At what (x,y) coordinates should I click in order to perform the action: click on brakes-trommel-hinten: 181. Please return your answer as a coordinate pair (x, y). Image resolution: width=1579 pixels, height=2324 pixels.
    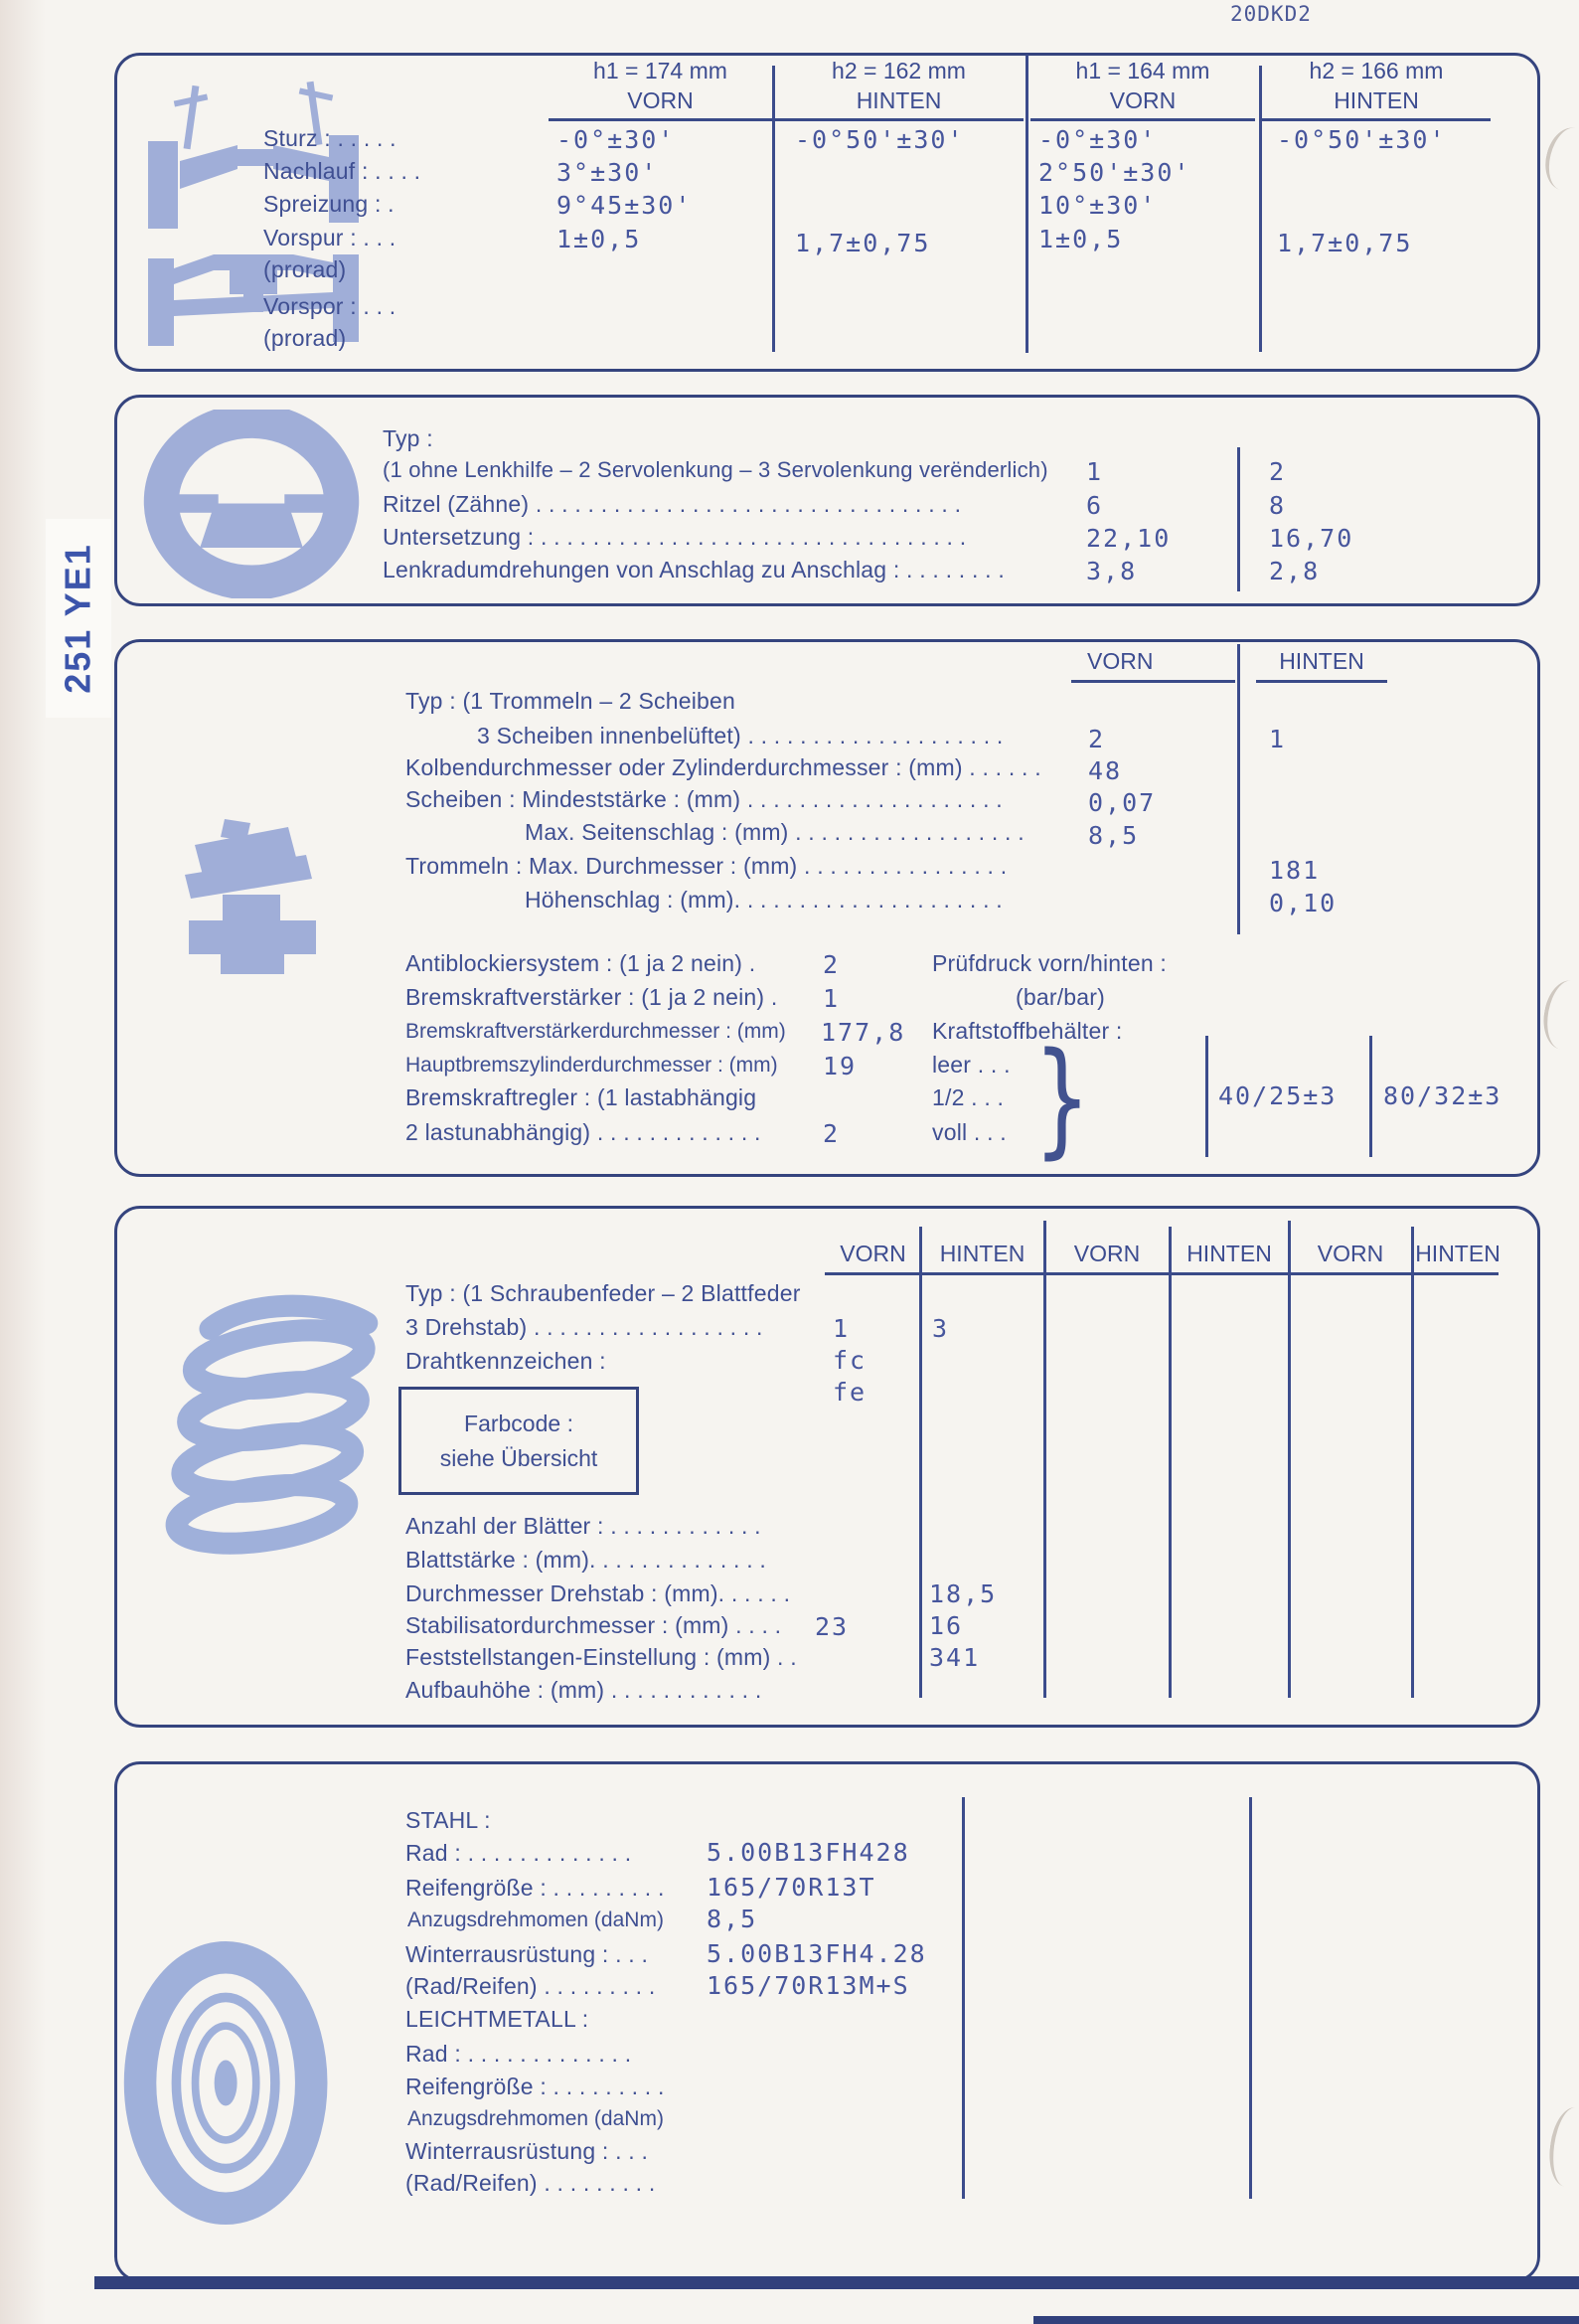
    Looking at the image, I should click on (1295, 871).